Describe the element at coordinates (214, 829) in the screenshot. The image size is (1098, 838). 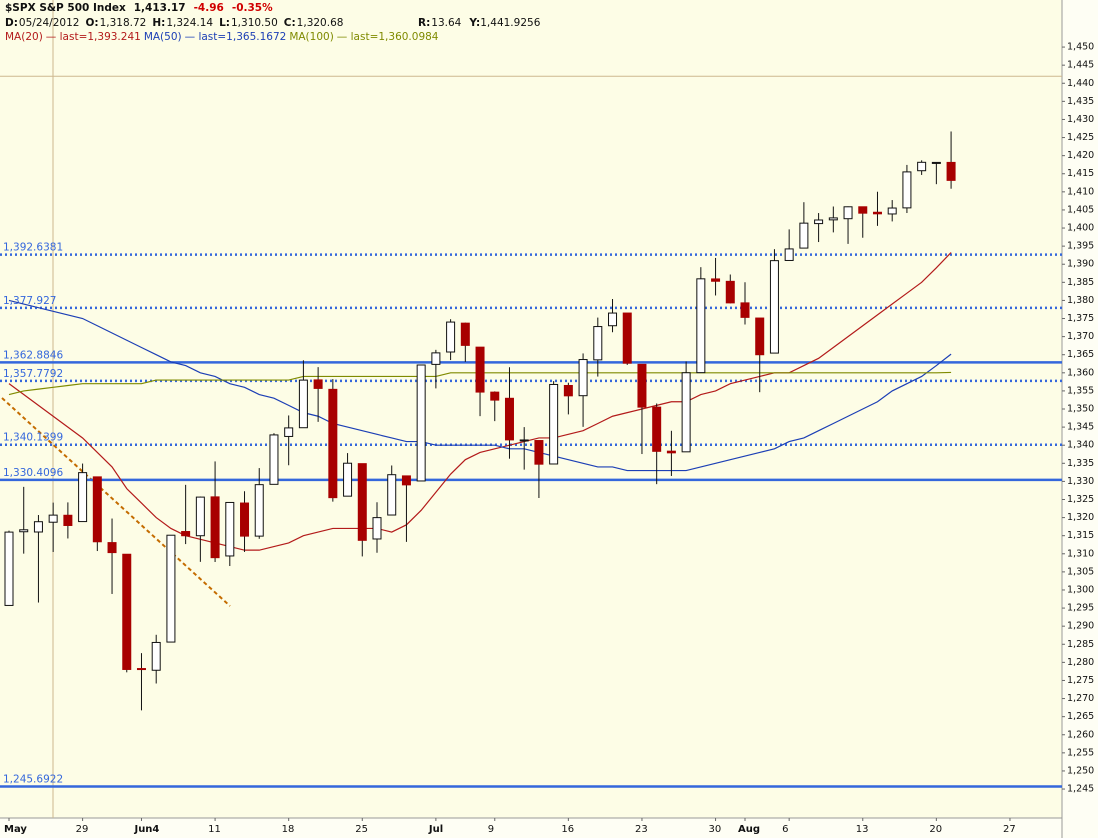
I see `x-tick-label: 11` at that location.